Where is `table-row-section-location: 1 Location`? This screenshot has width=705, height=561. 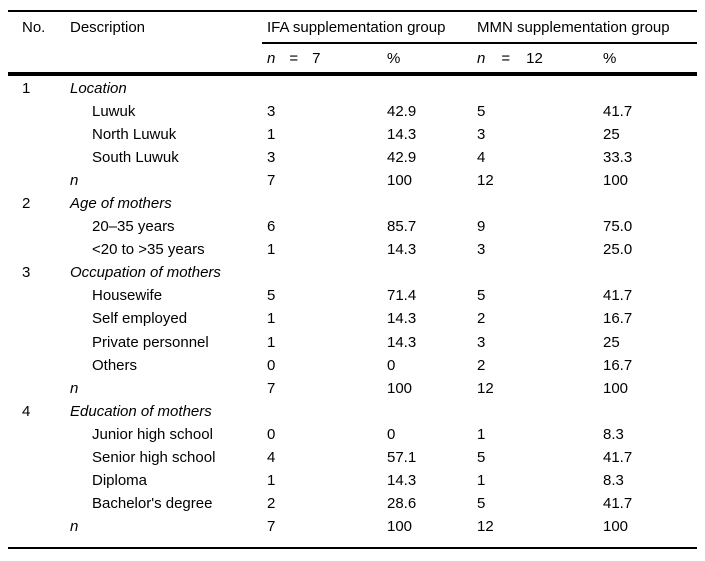
table-row-section-location: 1 Location is located at coordinates (352, 88).